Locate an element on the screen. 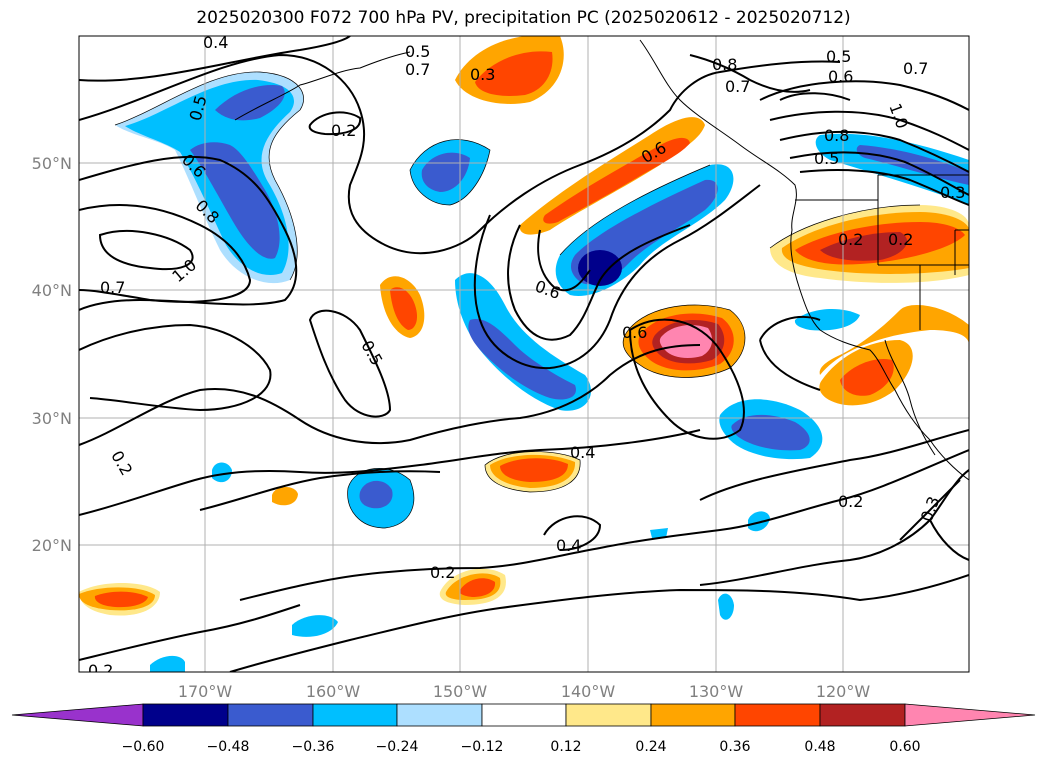 The width and height of the screenshot is (1047, 765). colorbar-tick: 0.48 is located at coordinates (819, 747).